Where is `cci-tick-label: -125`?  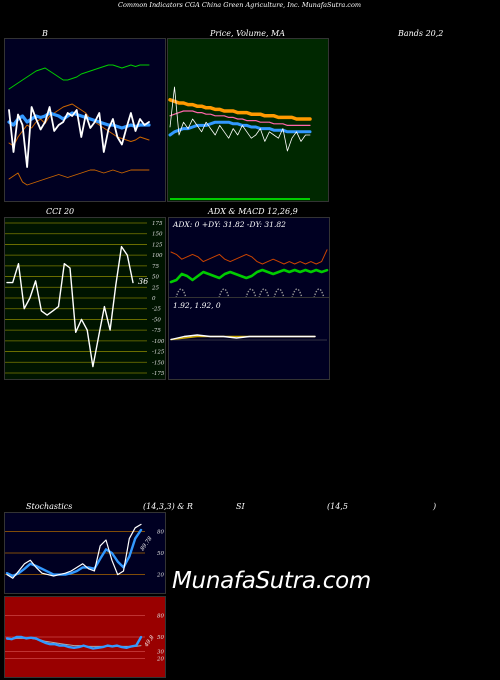 cci-tick-label: -125 is located at coordinates (158, 353).